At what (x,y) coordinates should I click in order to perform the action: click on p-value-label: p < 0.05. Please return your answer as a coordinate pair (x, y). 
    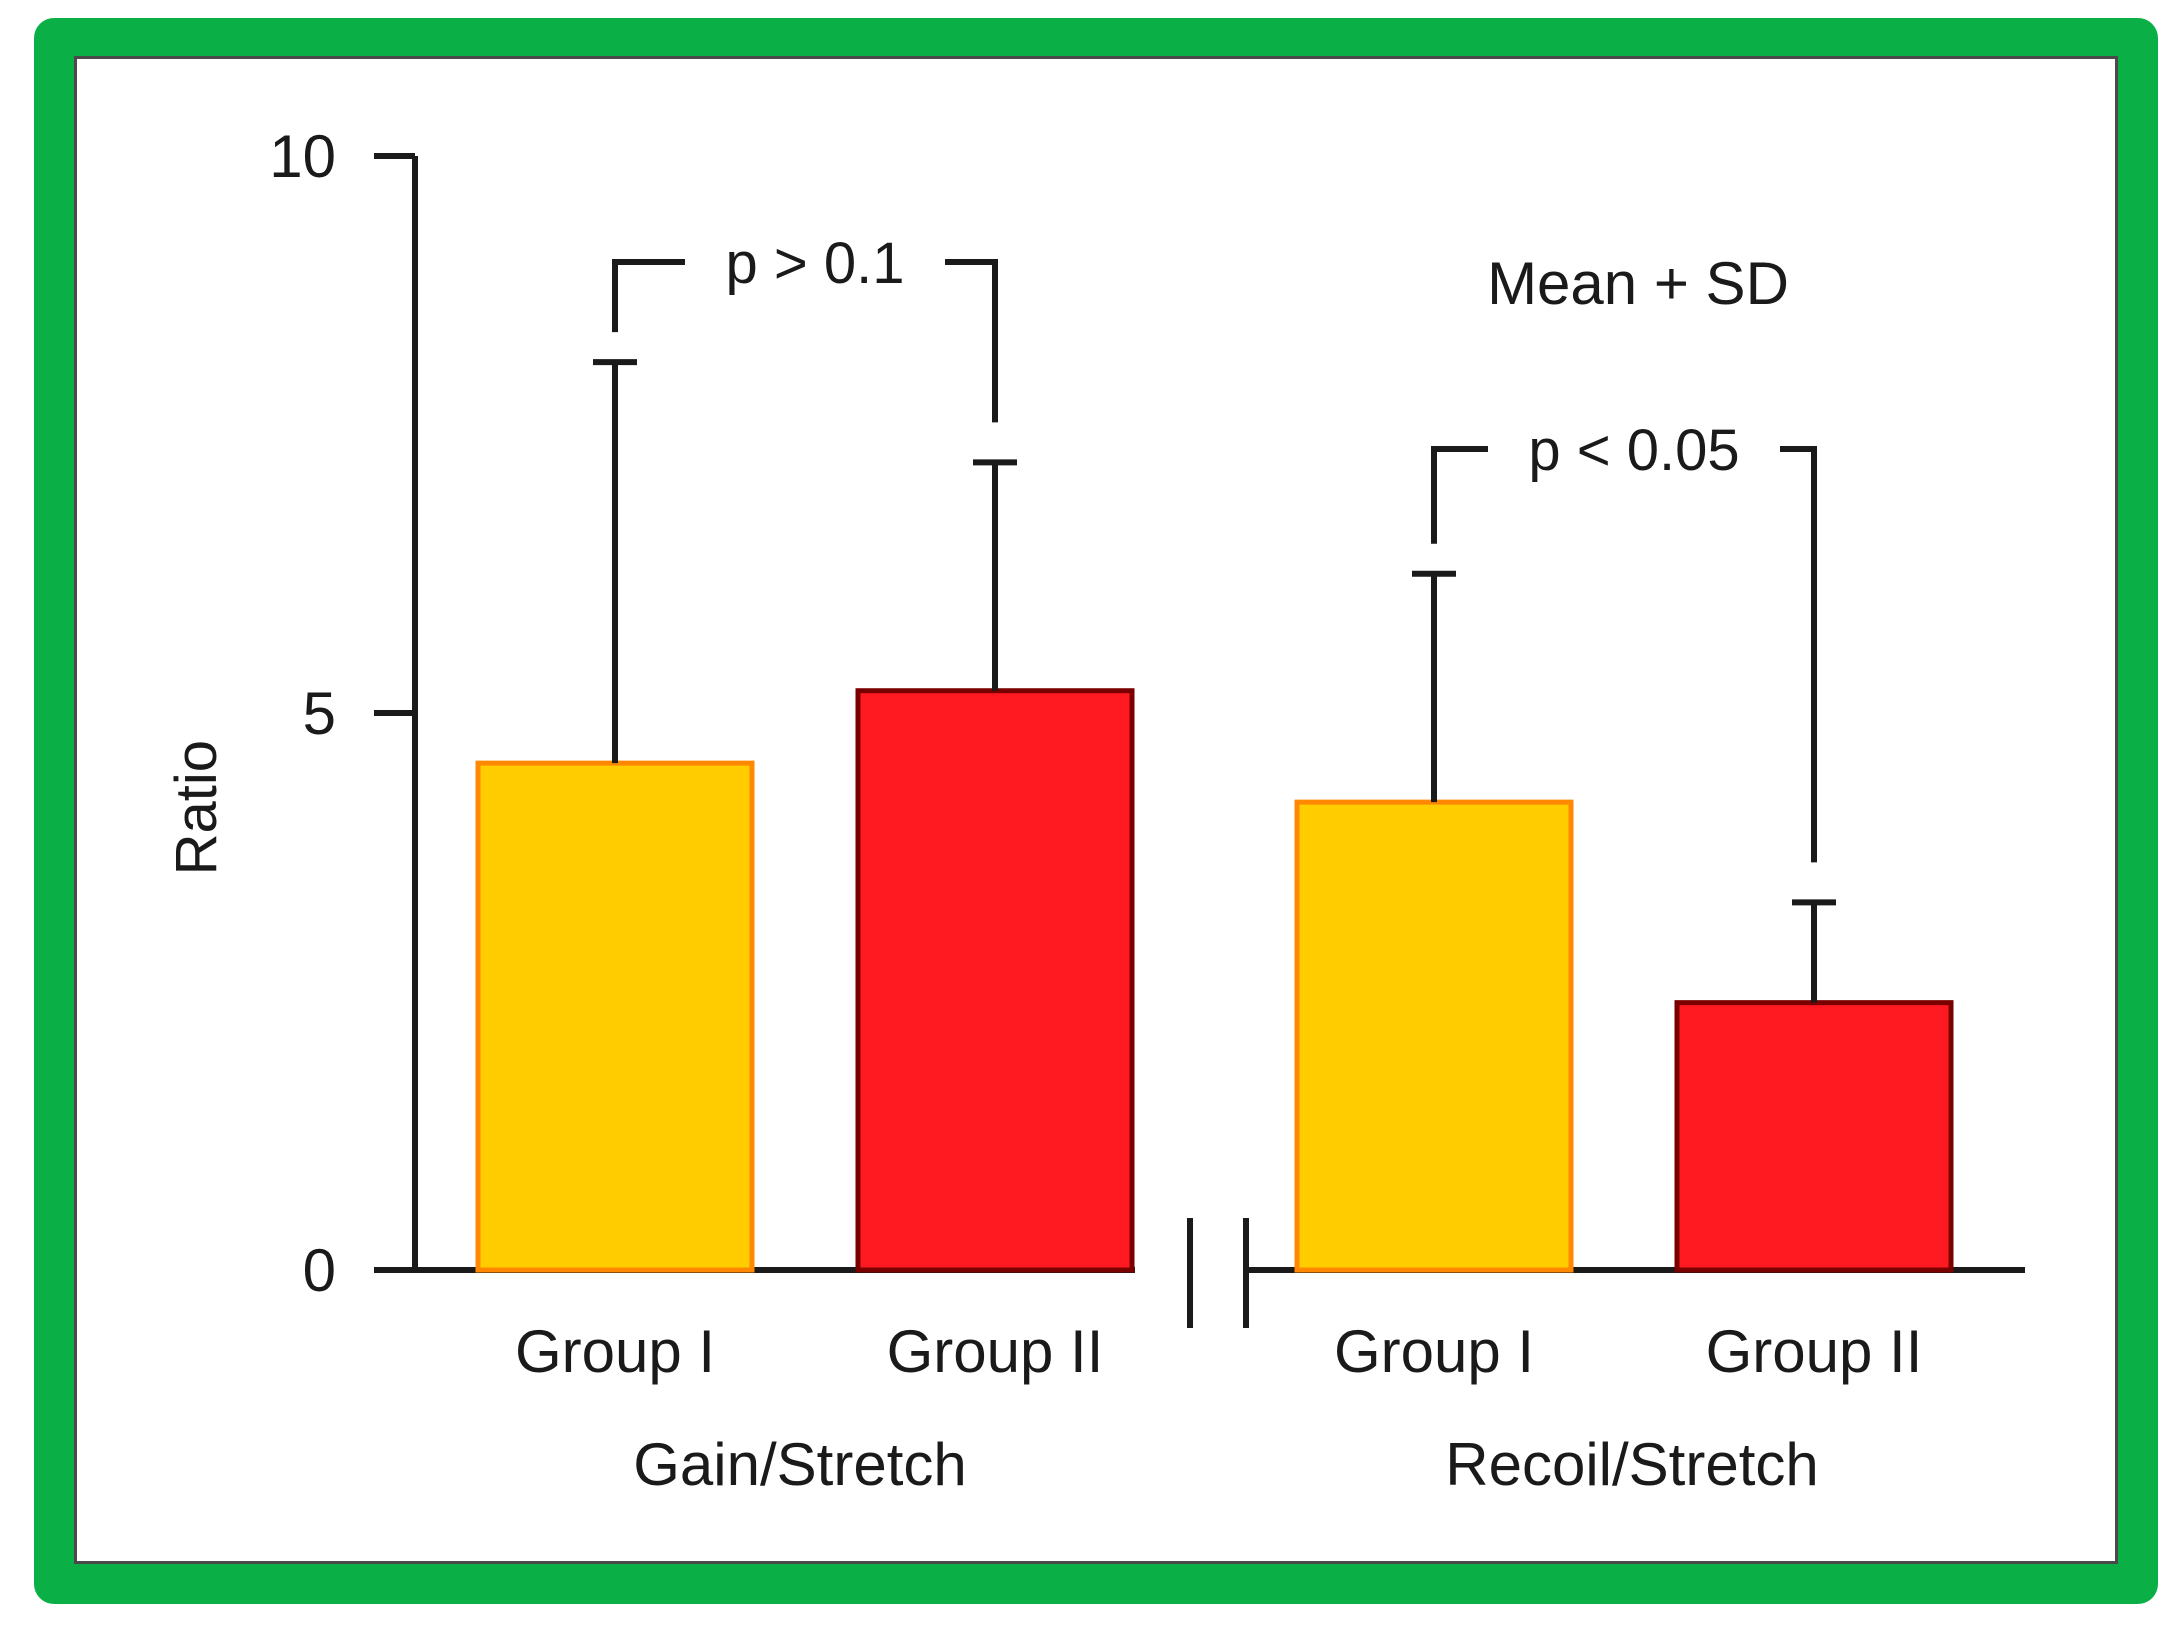
    Looking at the image, I should click on (1633, 450).